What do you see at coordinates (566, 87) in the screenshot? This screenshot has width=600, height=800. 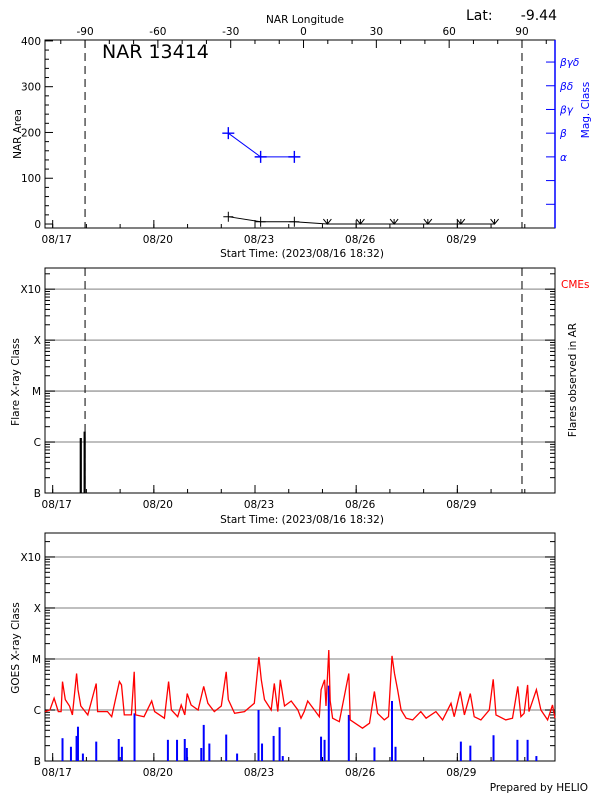 I see `mag-class-tick-label: βδ` at bounding box center [566, 87].